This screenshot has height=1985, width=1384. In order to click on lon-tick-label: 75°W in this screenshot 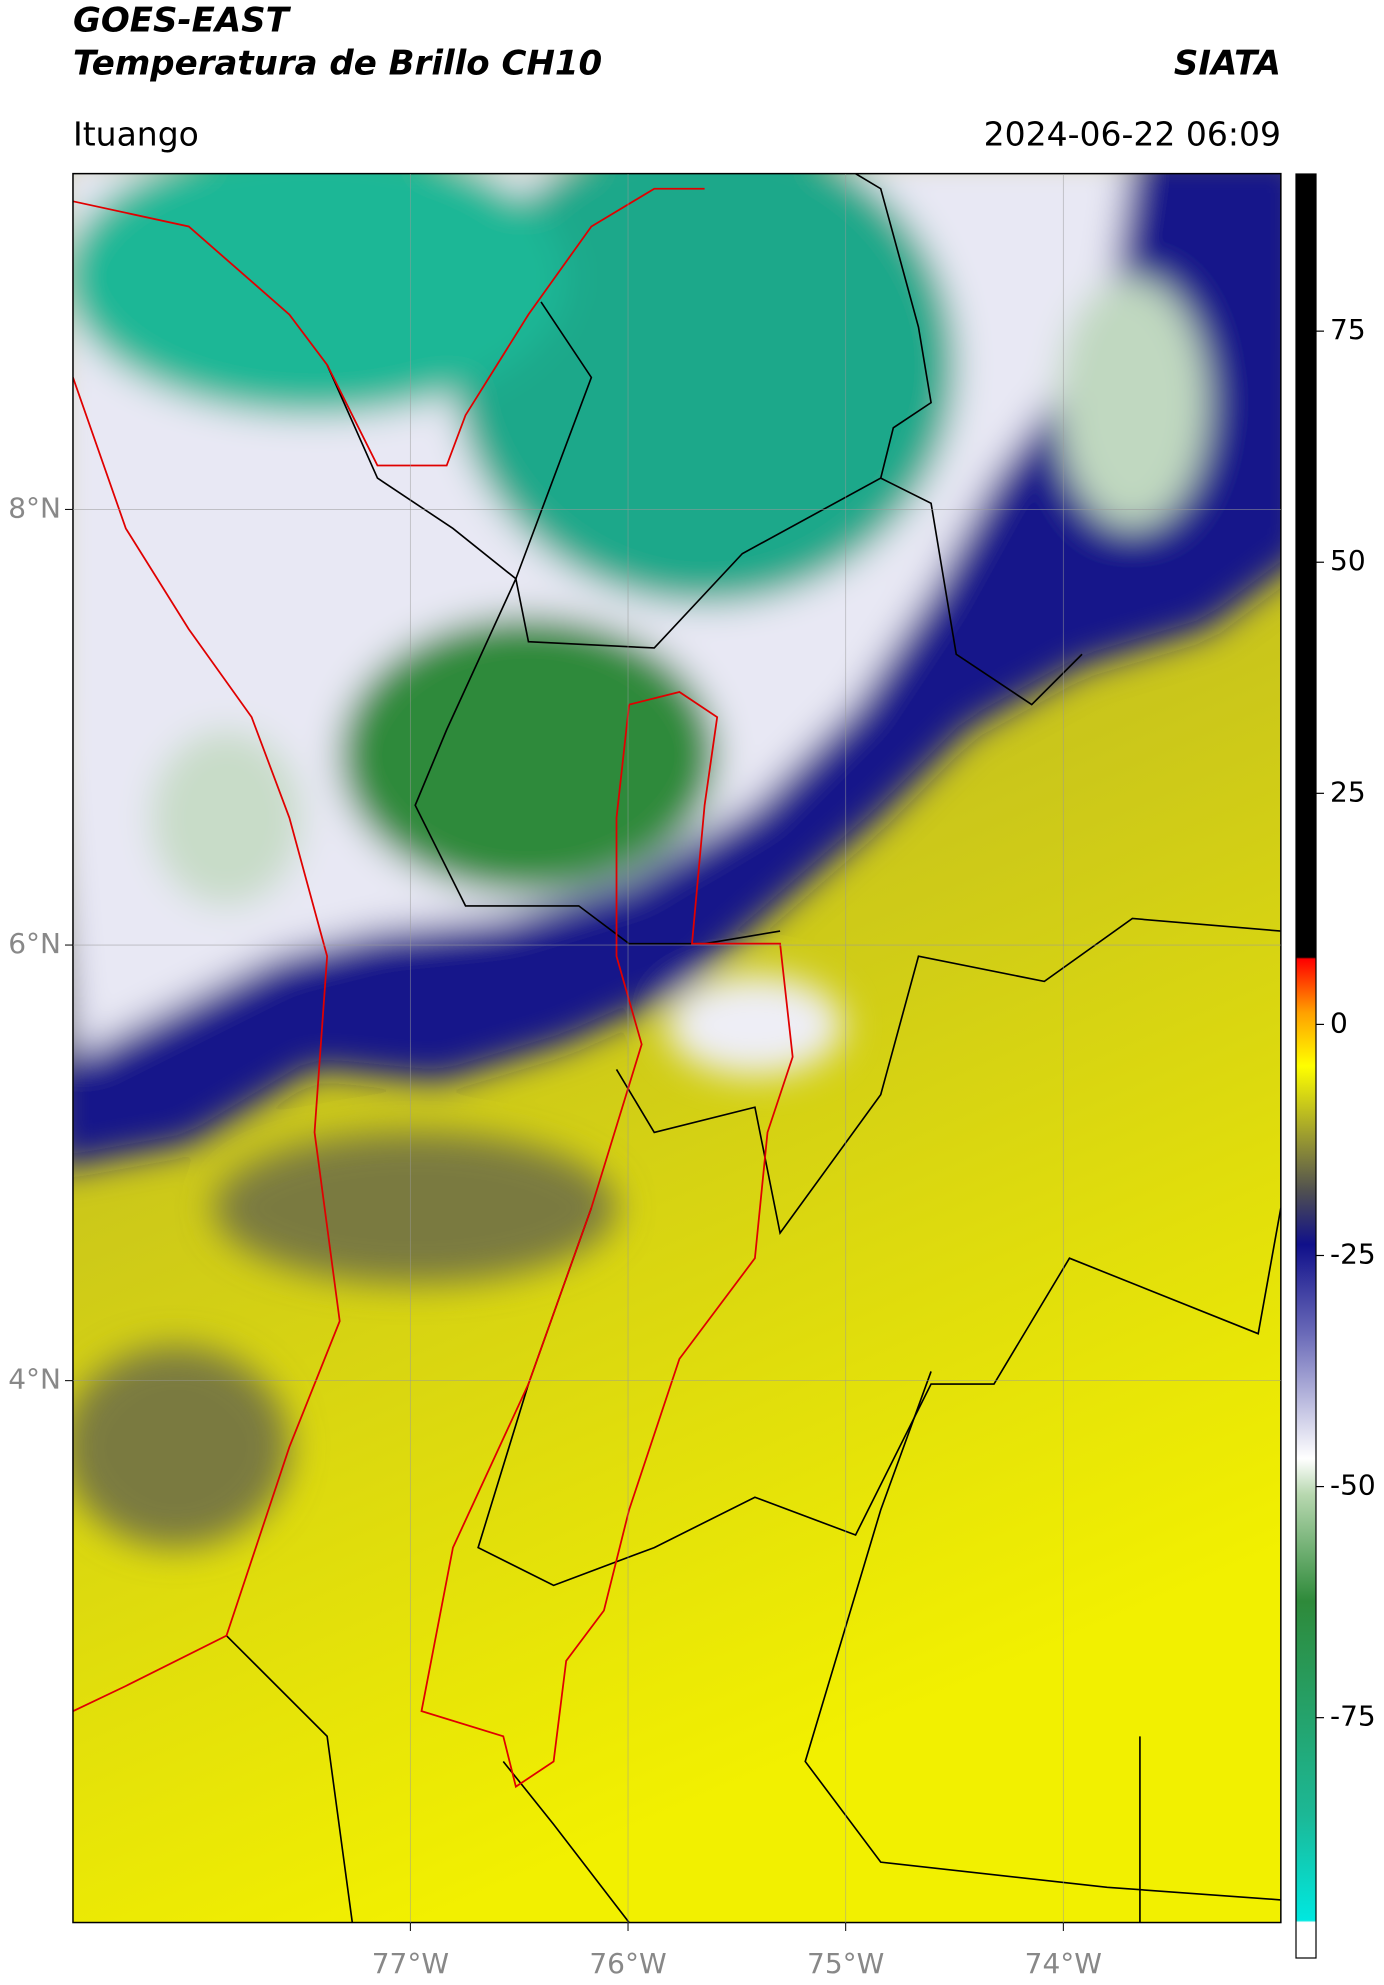, I will do `click(845, 1963)`.